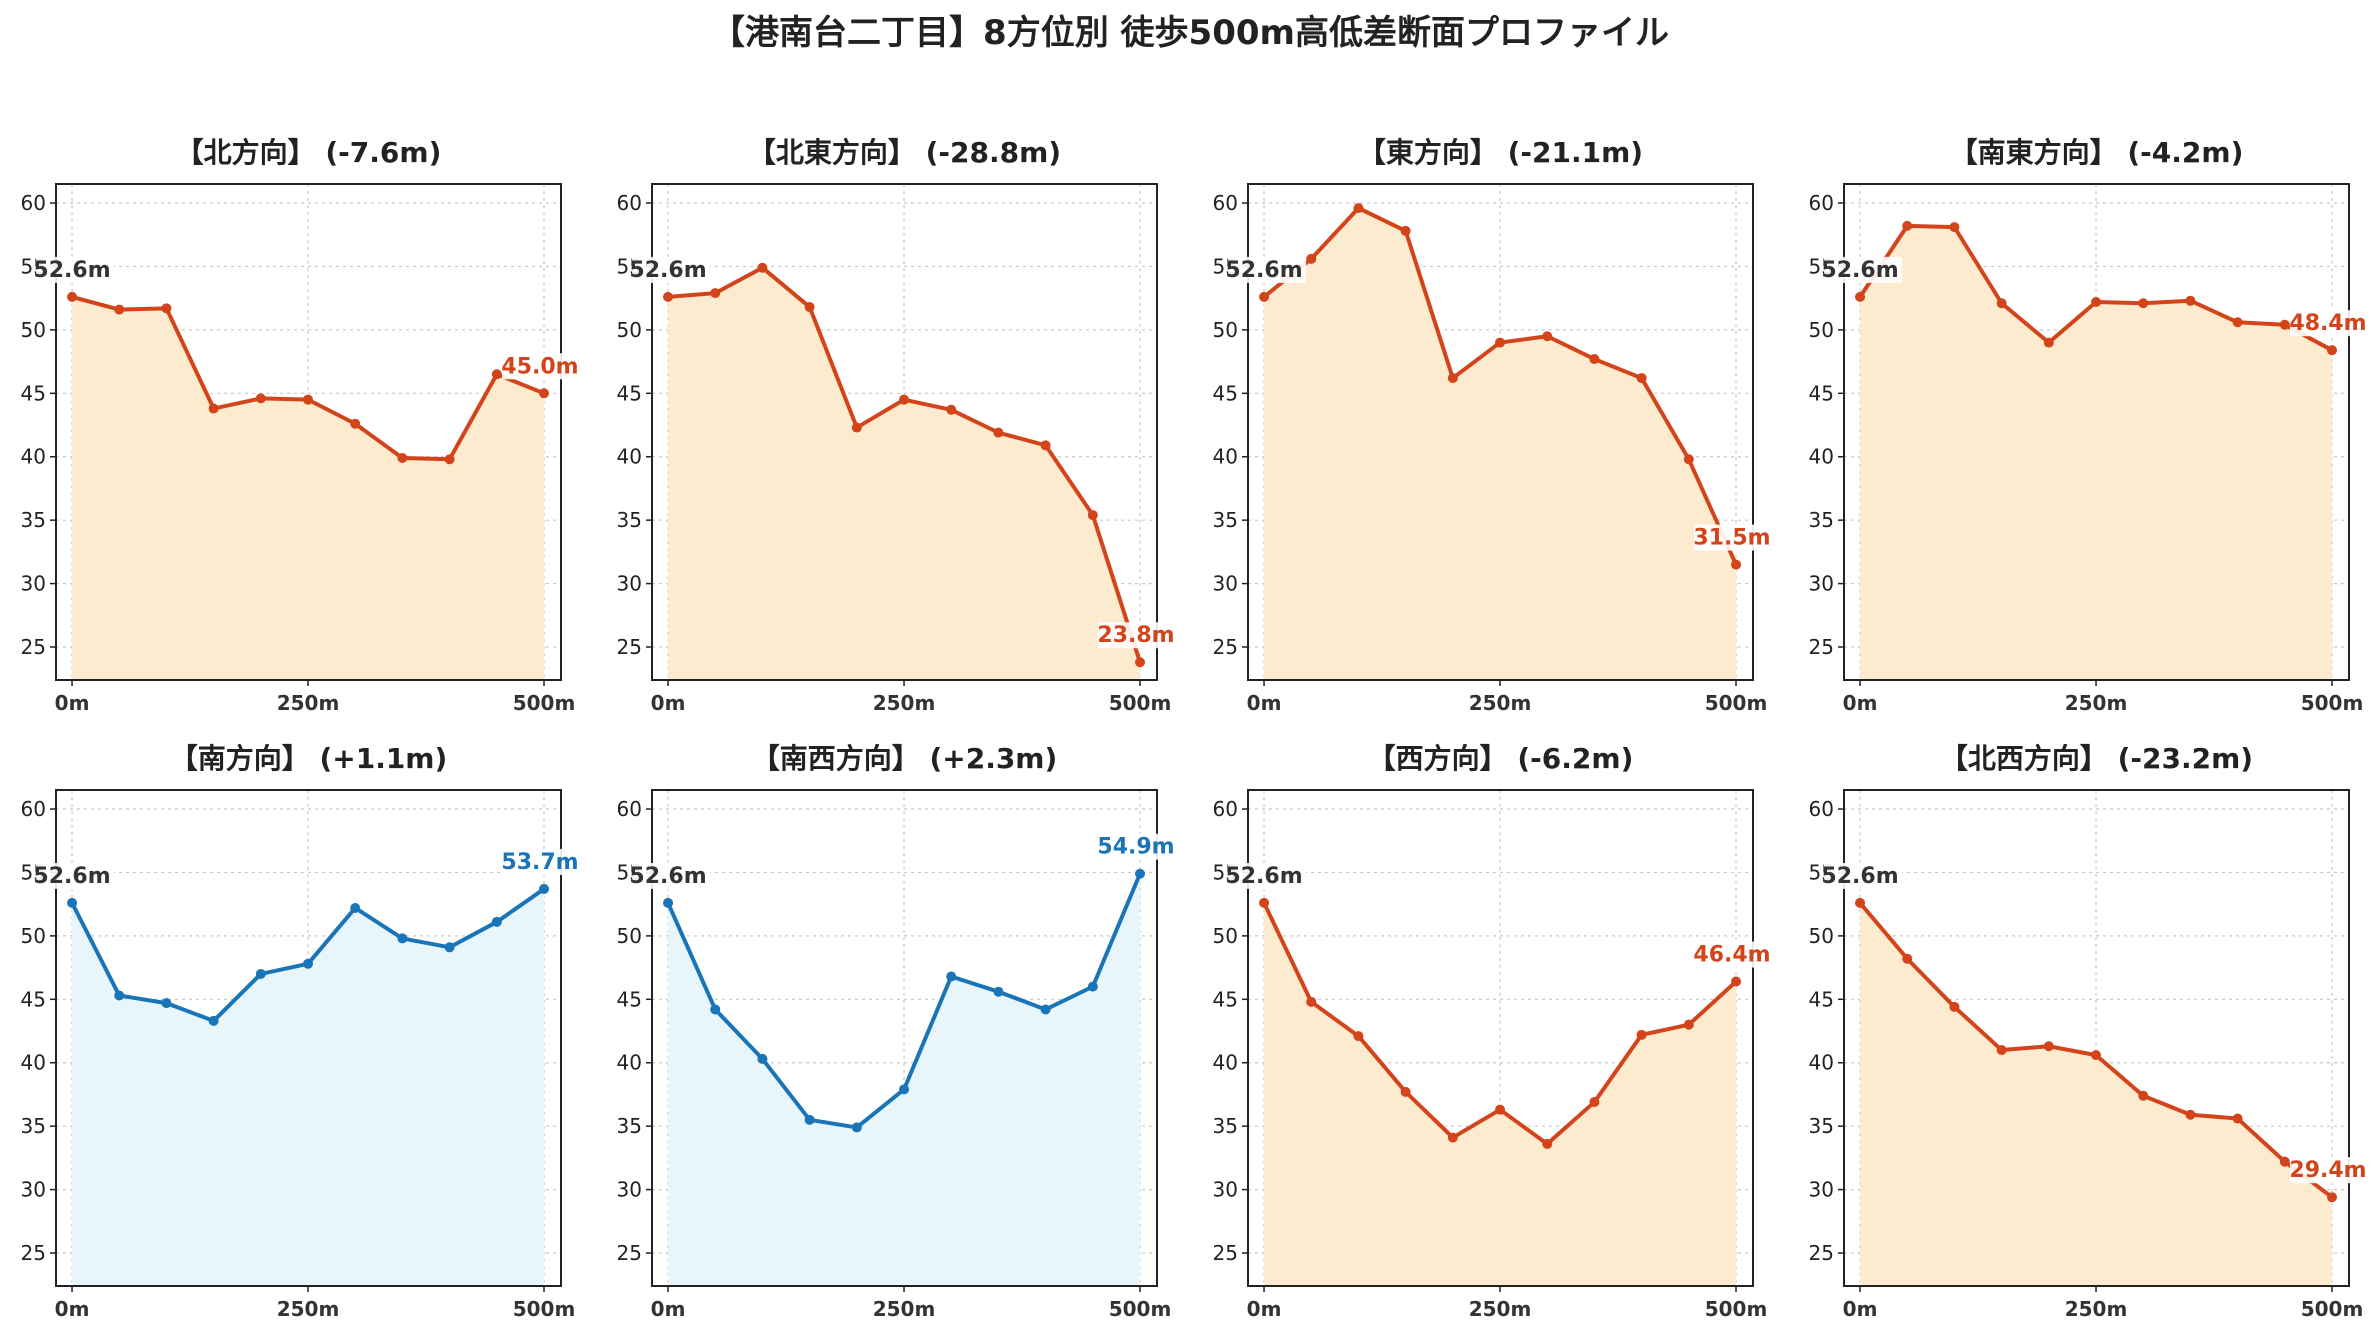 This screenshot has height=1340, width=2380. Describe the element at coordinates (539, 862) in the screenshot. I see `end-label: 53.7m` at that location.